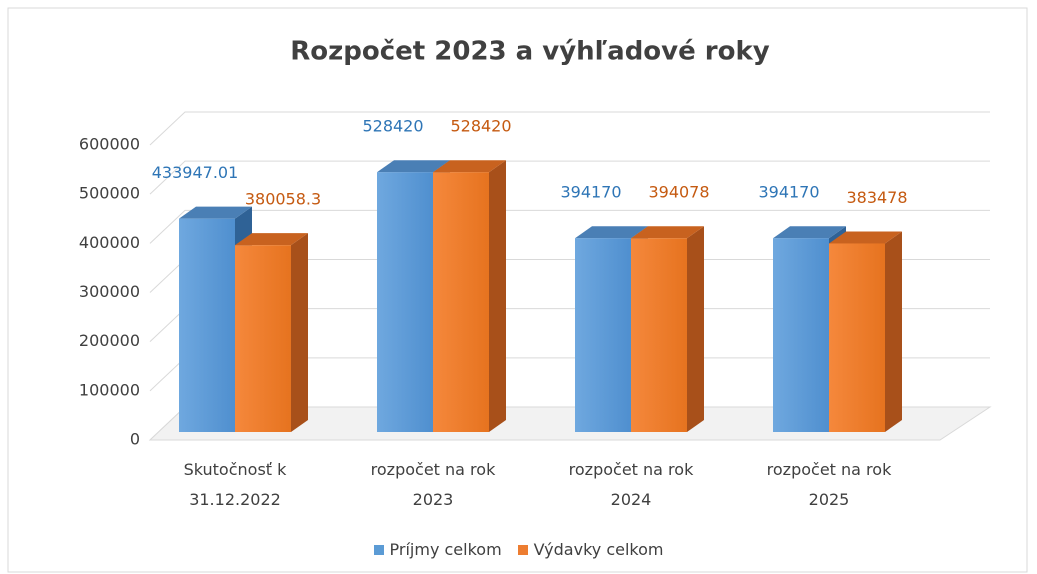 The width and height of the screenshot is (1037, 574). I want to click on legend: Príjmy celkom Výdavky celkom, so click(518, 549).